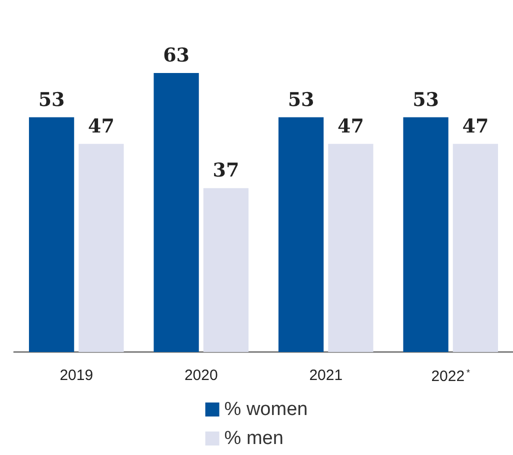 This screenshot has width=513, height=455. What do you see at coordinates (451, 376) in the screenshot?
I see `x-tick-label: 2022*` at bounding box center [451, 376].